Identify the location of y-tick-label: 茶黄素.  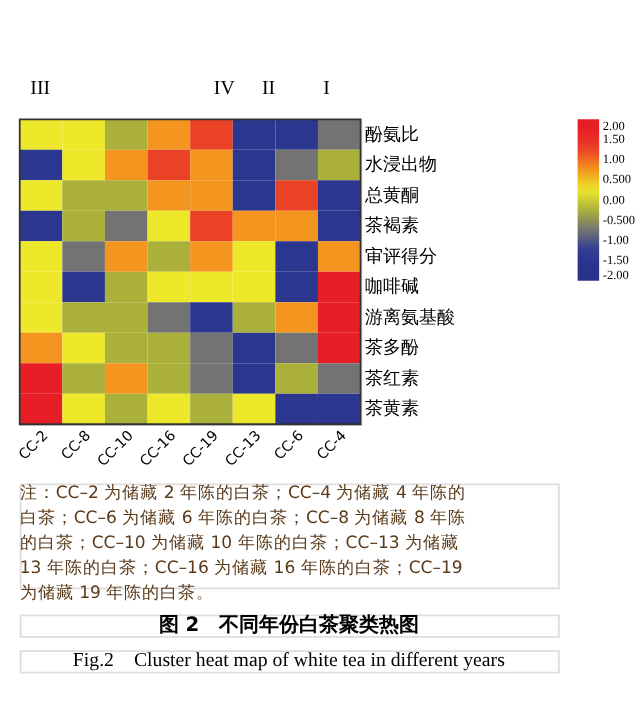
(392, 409).